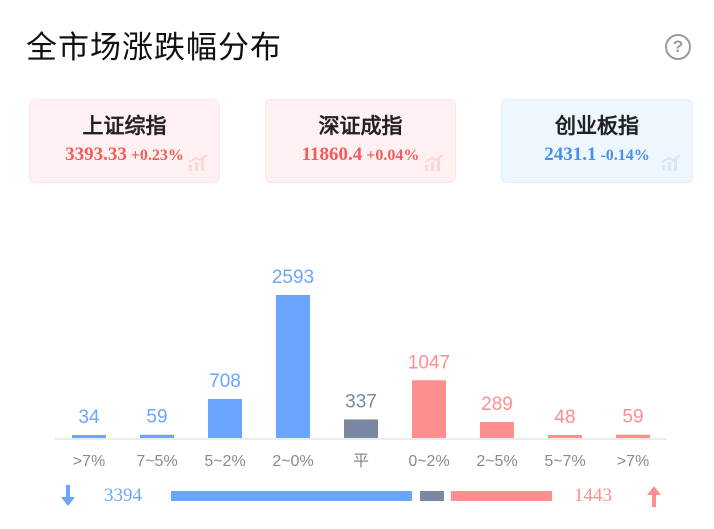 The width and height of the screenshot is (714, 529). I want to click on index-card-sh: 上证综指 3393.33 +0.23%, so click(124, 141).